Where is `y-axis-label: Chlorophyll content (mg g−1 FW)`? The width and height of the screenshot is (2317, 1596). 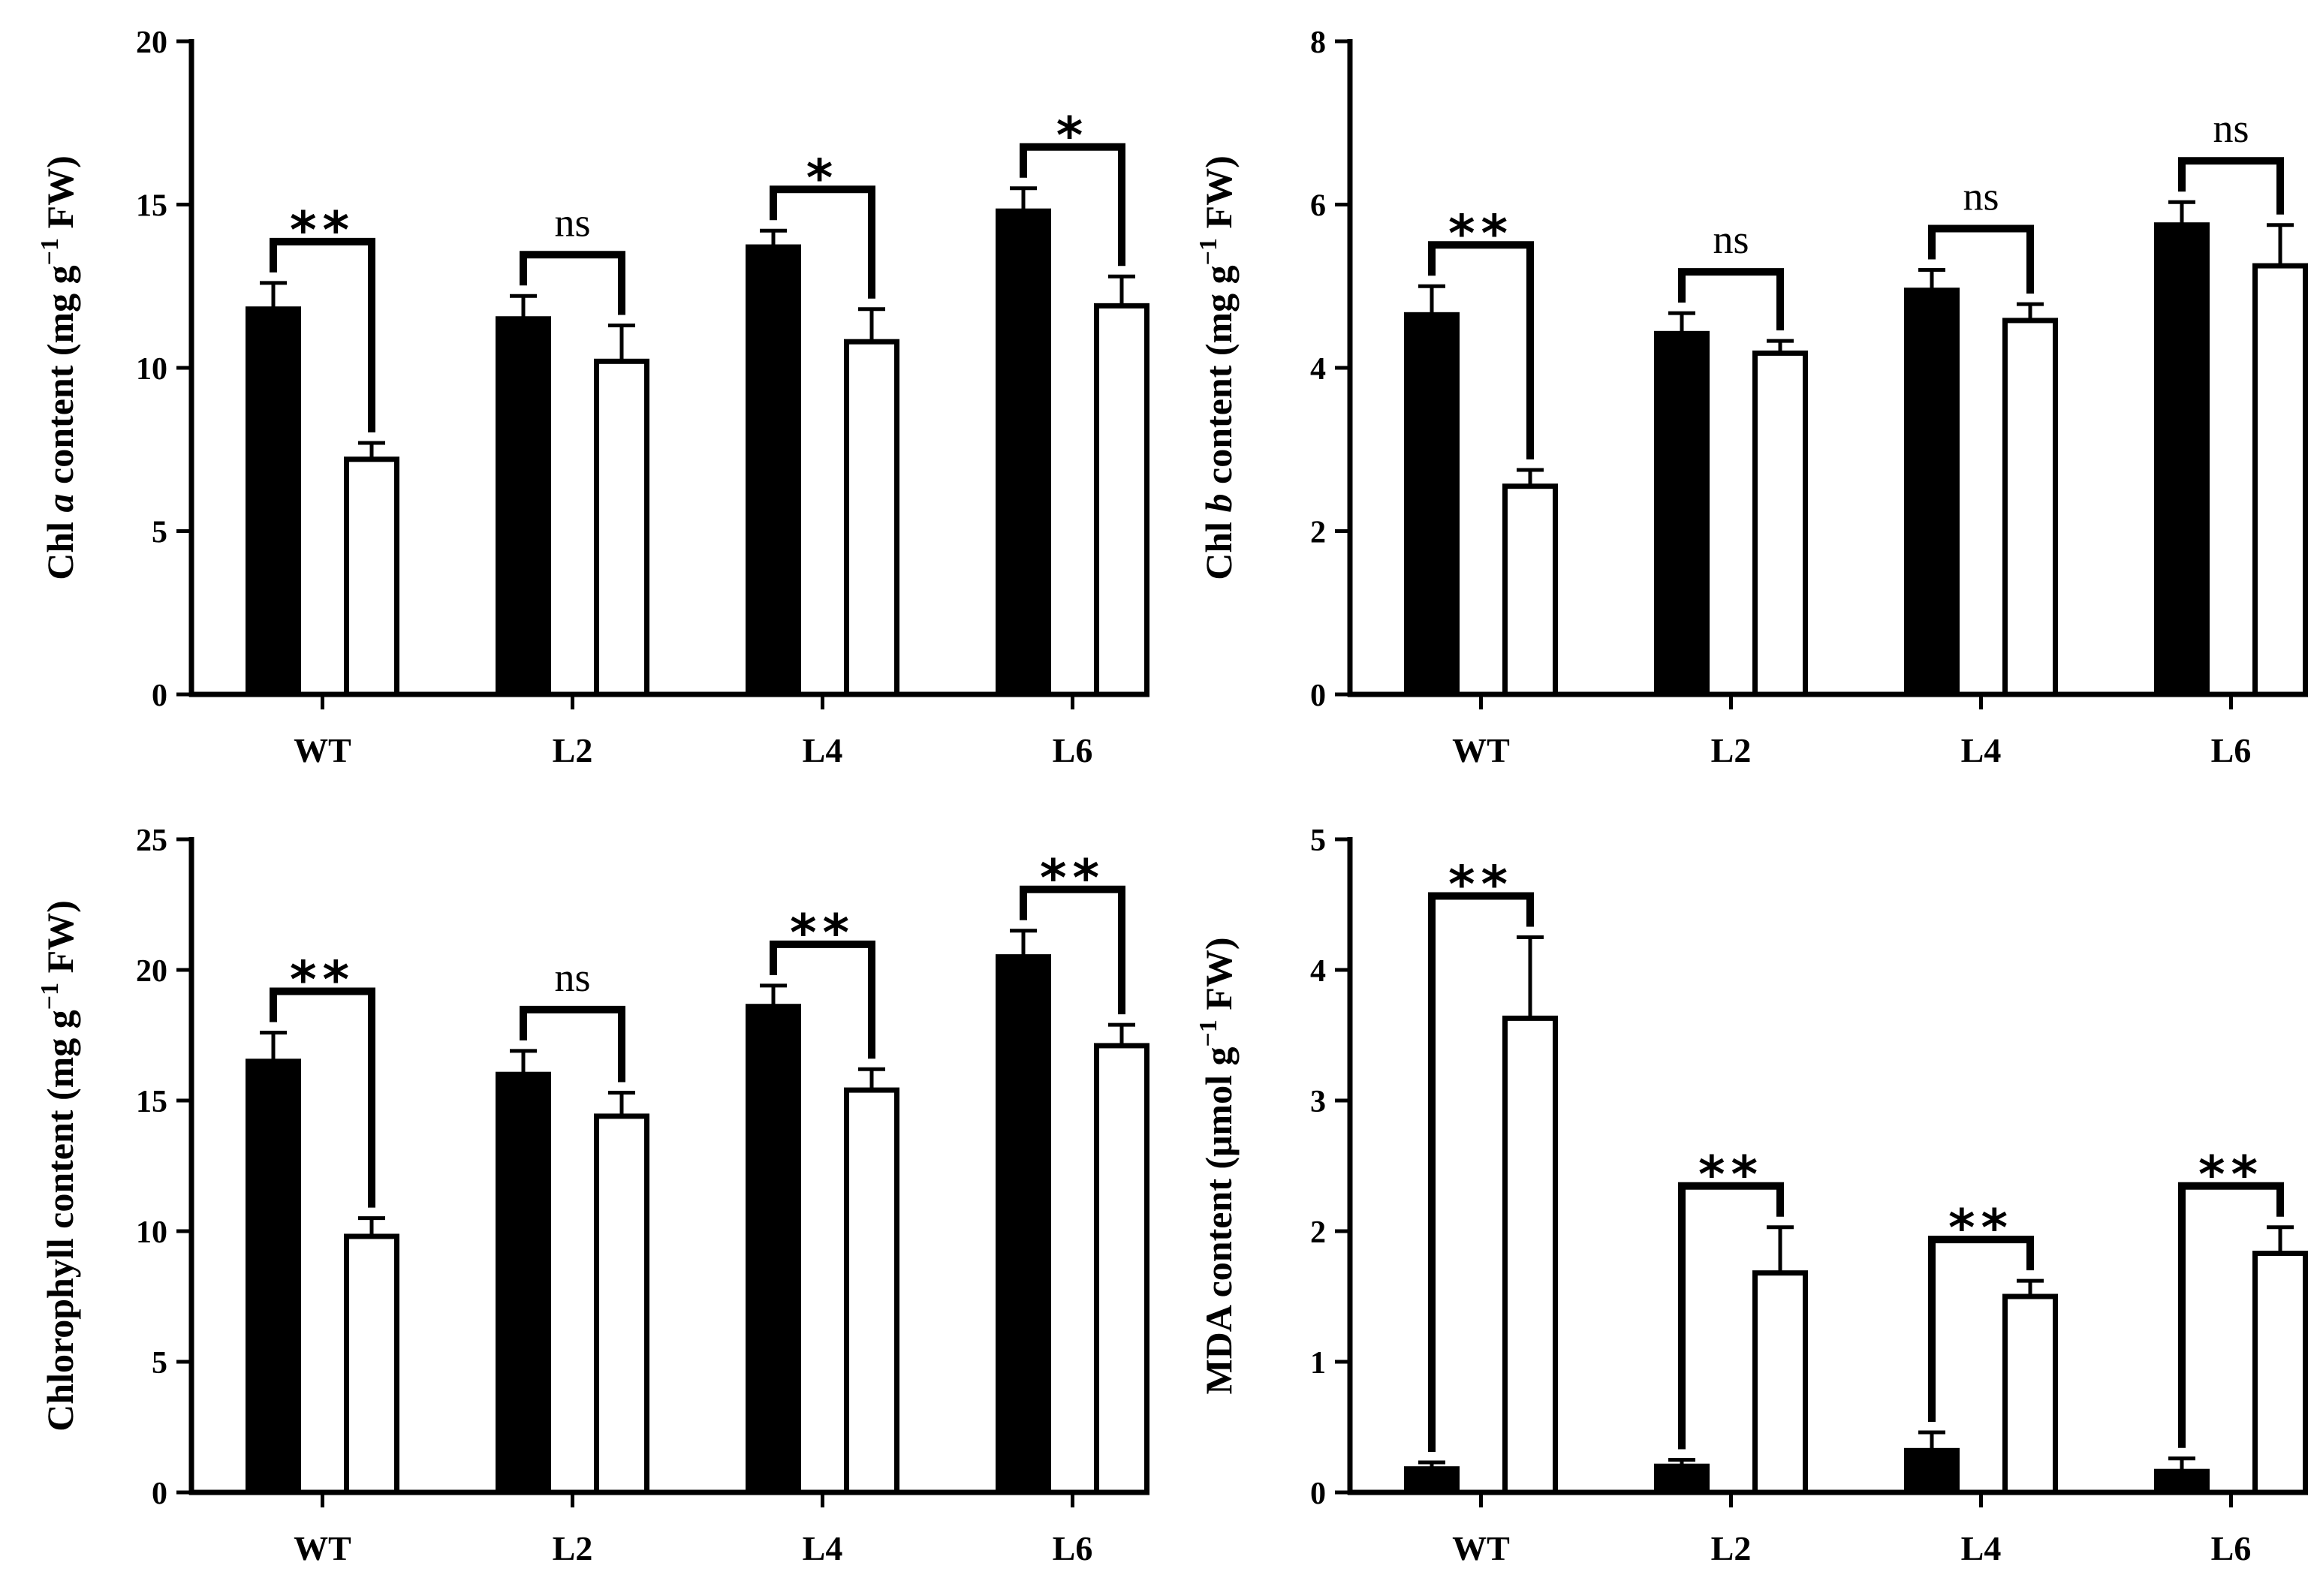 y-axis-label: Chlorophyll content (mg g−1 FW) is located at coordinates (58, 1166).